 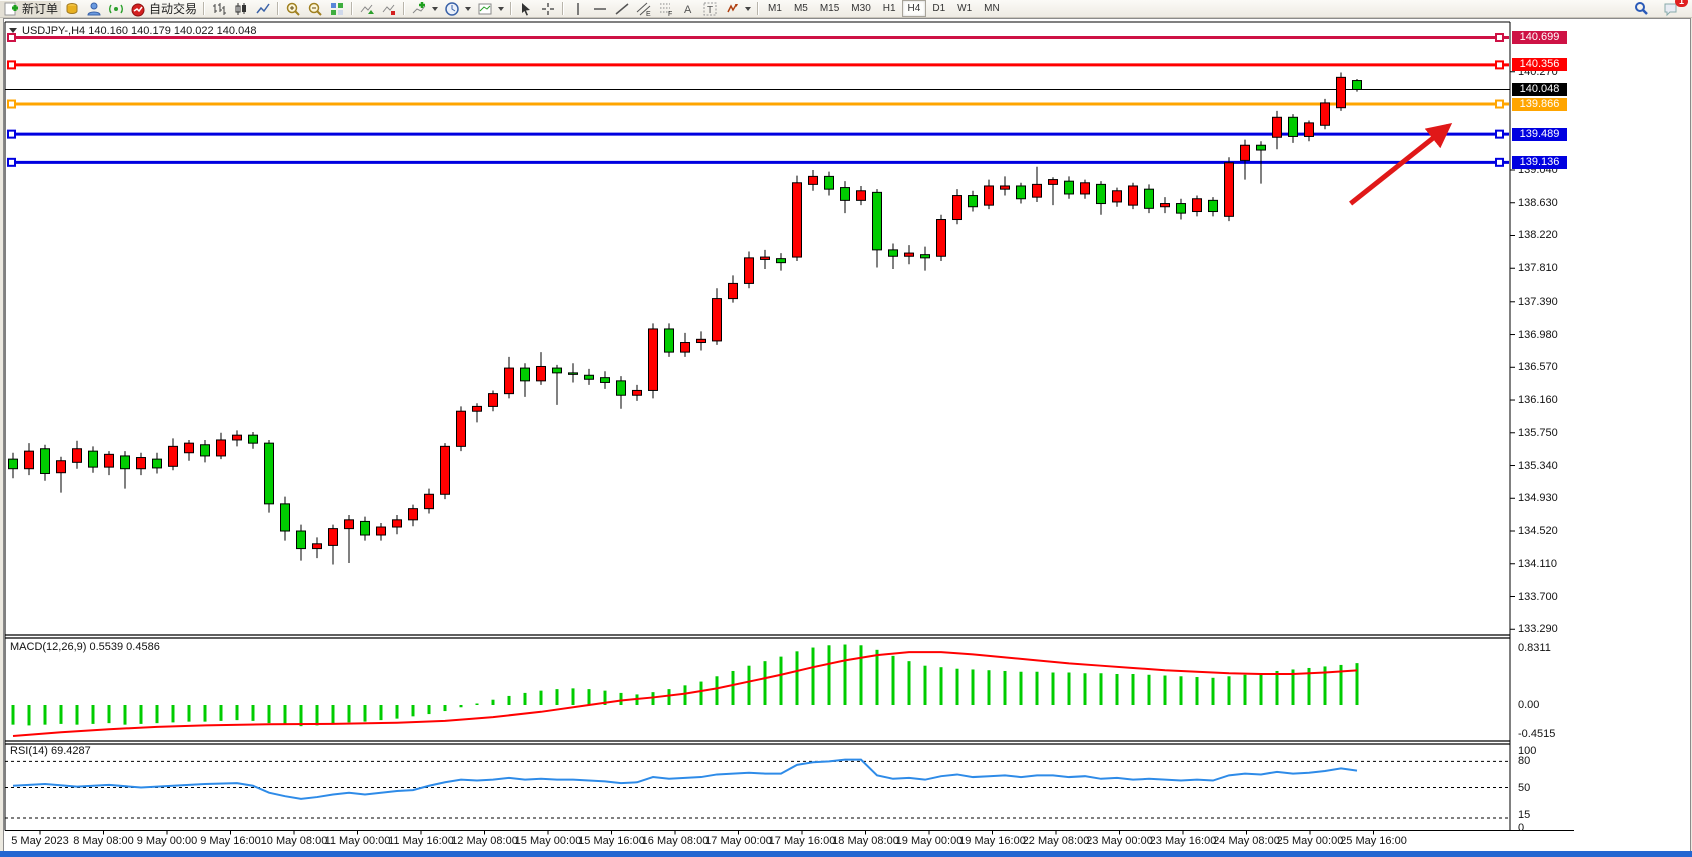 I want to click on candlestick-chart-button, so click(x=241, y=9).